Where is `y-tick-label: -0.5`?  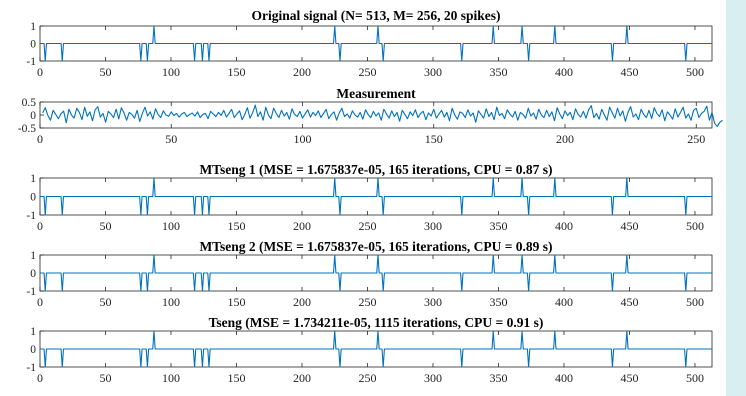
y-tick-label: -0.5 is located at coordinates (27, 129).